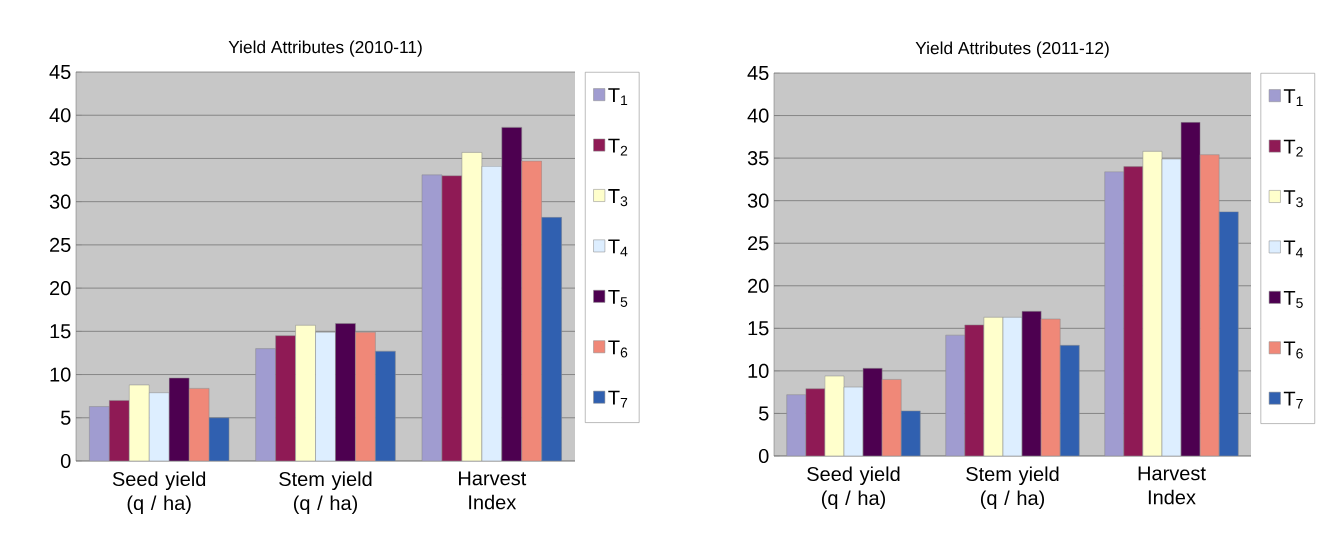  What do you see at coordinates (325, 48) in the screenshot?
I see `chart-title: Yield Attributes (2010-11)` at bounding box center [325, 48].